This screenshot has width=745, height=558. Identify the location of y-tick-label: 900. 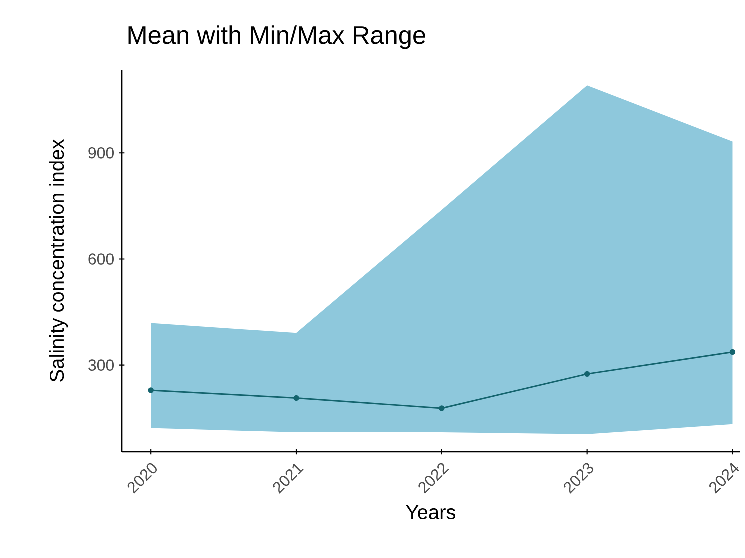
(101, 153).